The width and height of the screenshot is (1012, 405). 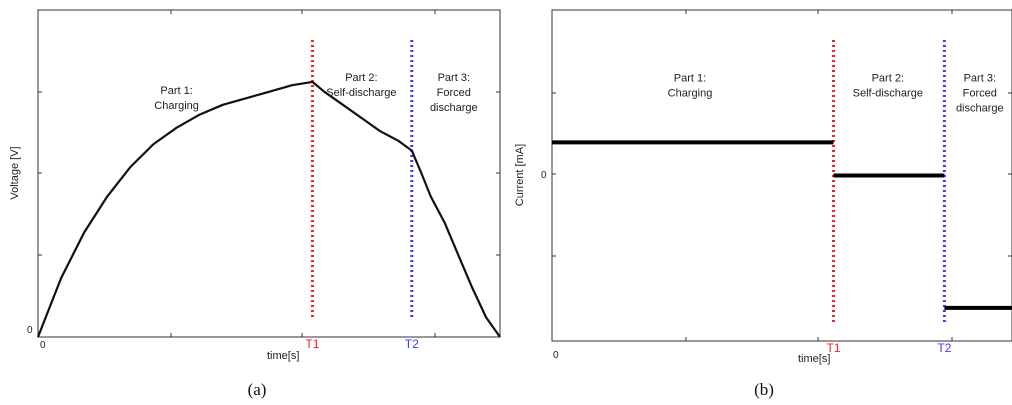 I want to click on y-axis-label: Voltage [V], so click(x=15, y=172).